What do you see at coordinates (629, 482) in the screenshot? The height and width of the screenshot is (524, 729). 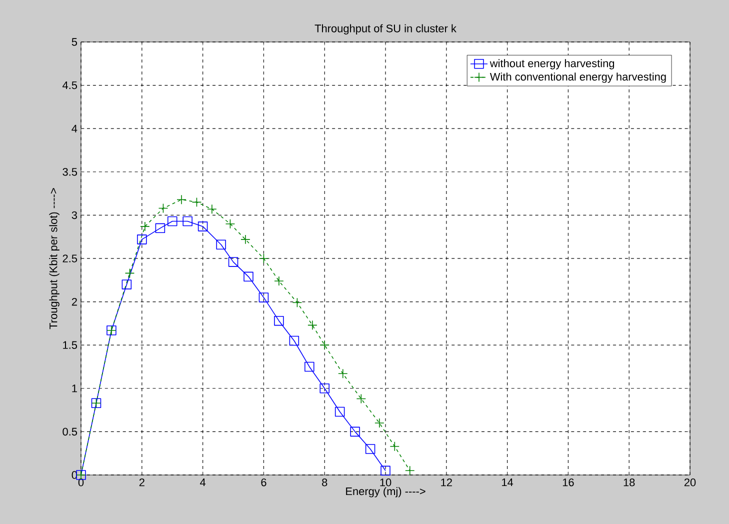 I see `x-tick-label: 18` at bounding box center [629, 482].